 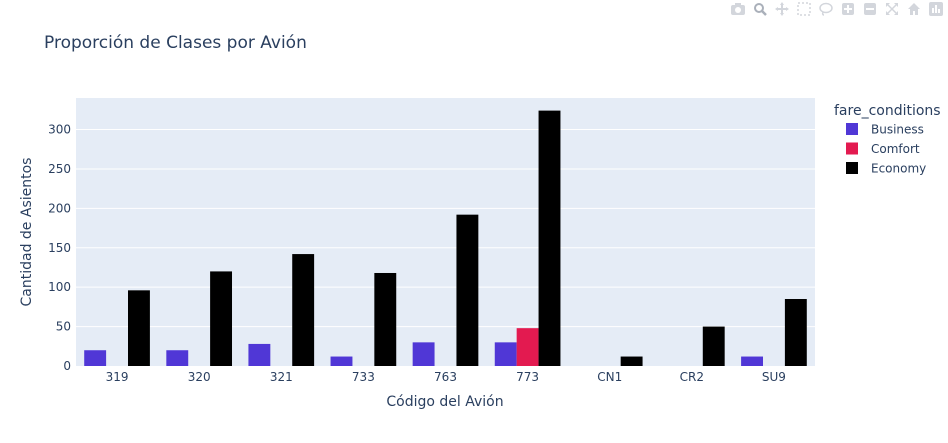 I want to click on x-tick-label: 319, so click(x=117, y=377).